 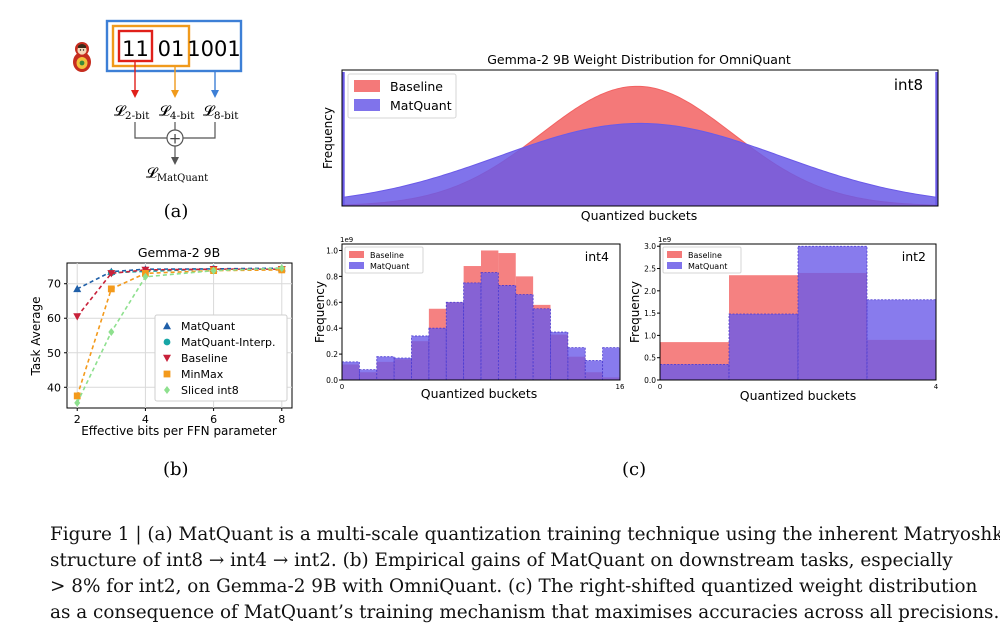 I want to click on y-tick-label: 3.0, so click(x=650, y=246).